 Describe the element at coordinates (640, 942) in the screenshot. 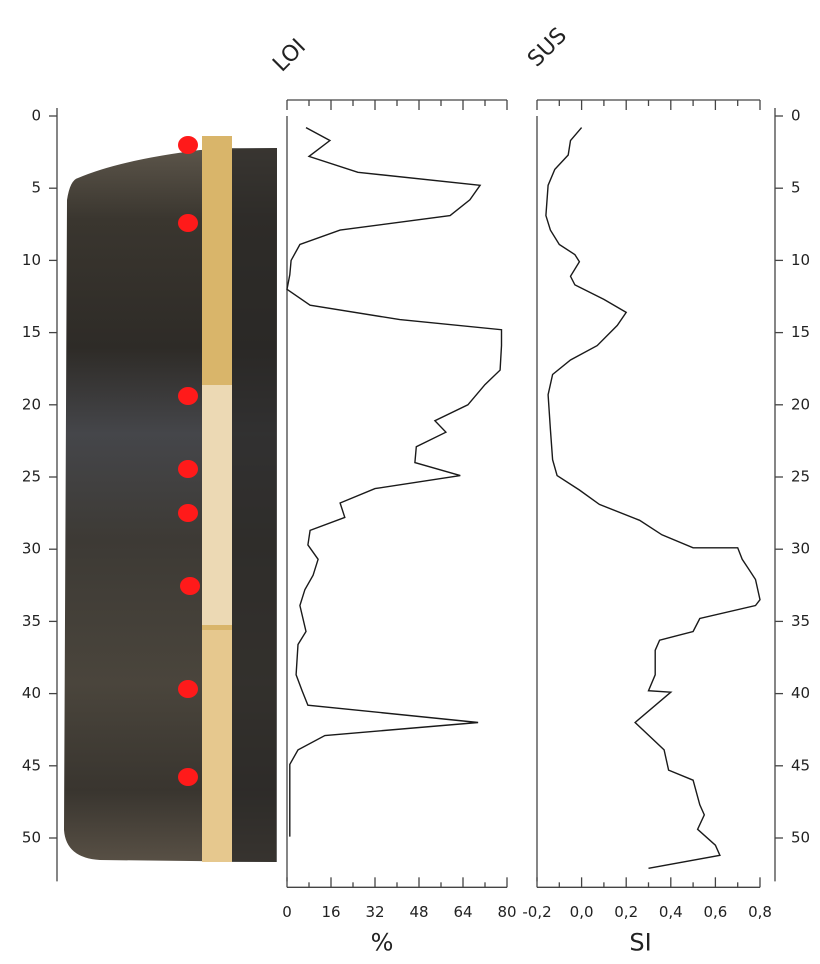

I see `x-axis-label: SI` at that location.